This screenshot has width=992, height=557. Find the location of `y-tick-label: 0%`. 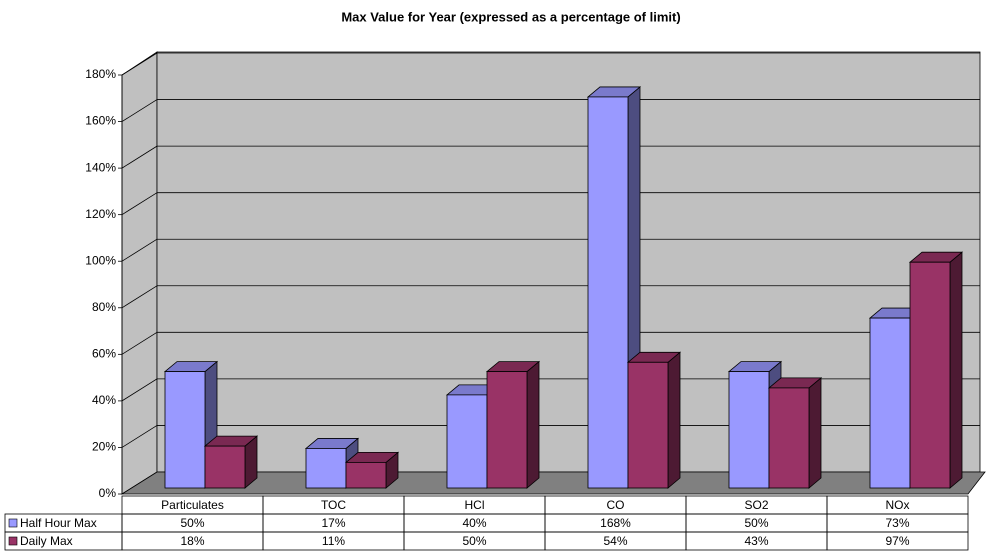

y-tick-label: 0% is located at coordinates (108, 493).